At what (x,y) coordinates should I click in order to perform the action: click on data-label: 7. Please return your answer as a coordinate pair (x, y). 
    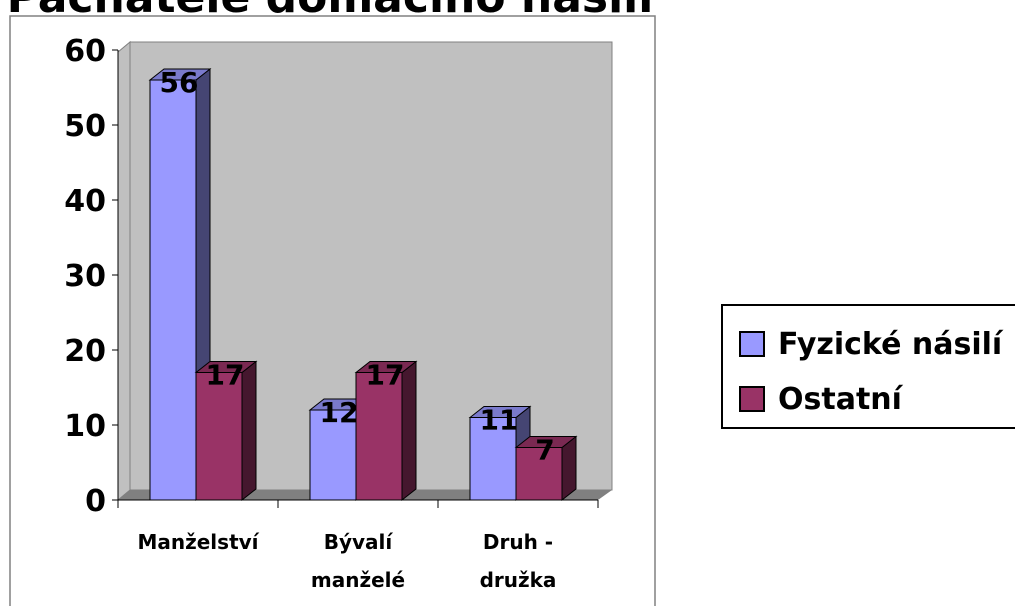
    Looking at the image, I should click on (544, 450).